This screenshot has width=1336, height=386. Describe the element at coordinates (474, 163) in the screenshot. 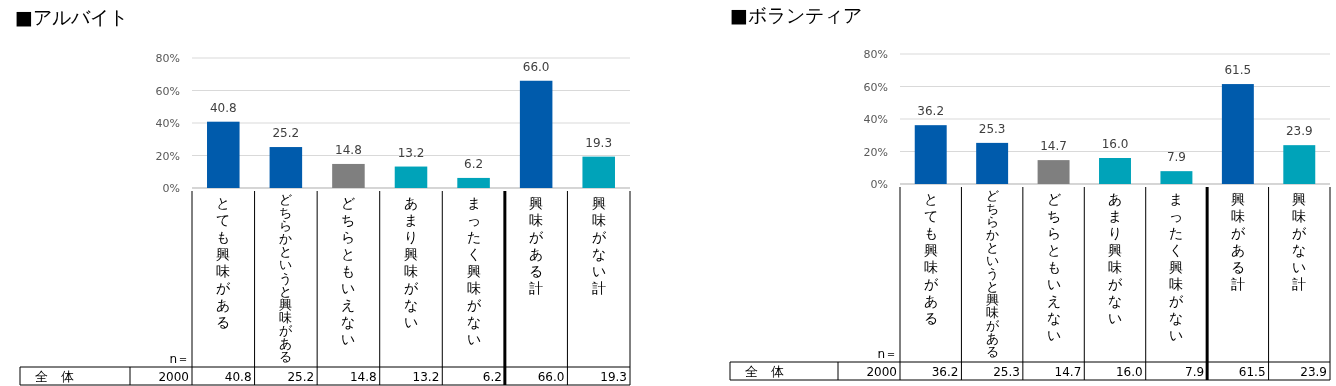

I see `text: 6.2` at that location.